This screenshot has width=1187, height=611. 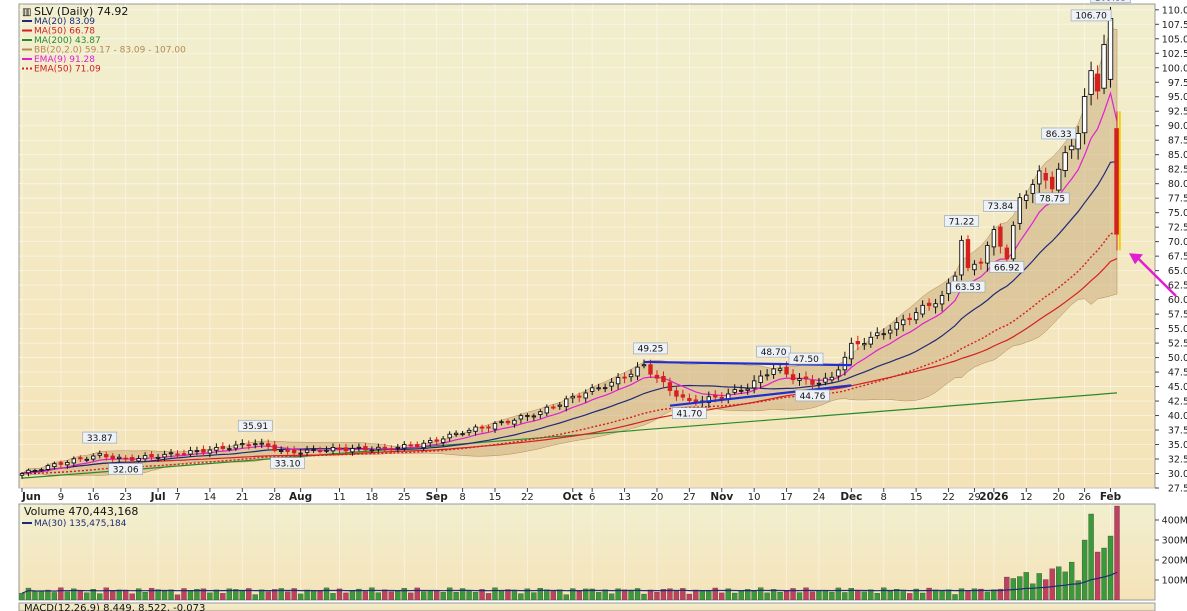 I want to click on volume-title: Volume 470,443,168, so click(x=81, y=511).